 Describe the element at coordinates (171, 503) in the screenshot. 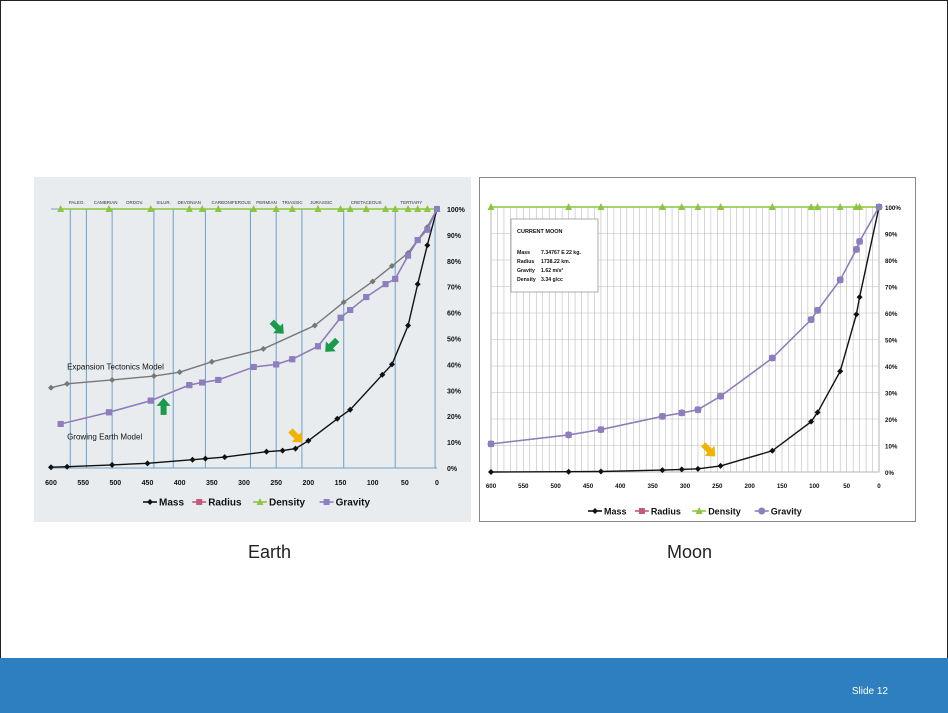

I see `legend-label-mass: Mass` at that location.